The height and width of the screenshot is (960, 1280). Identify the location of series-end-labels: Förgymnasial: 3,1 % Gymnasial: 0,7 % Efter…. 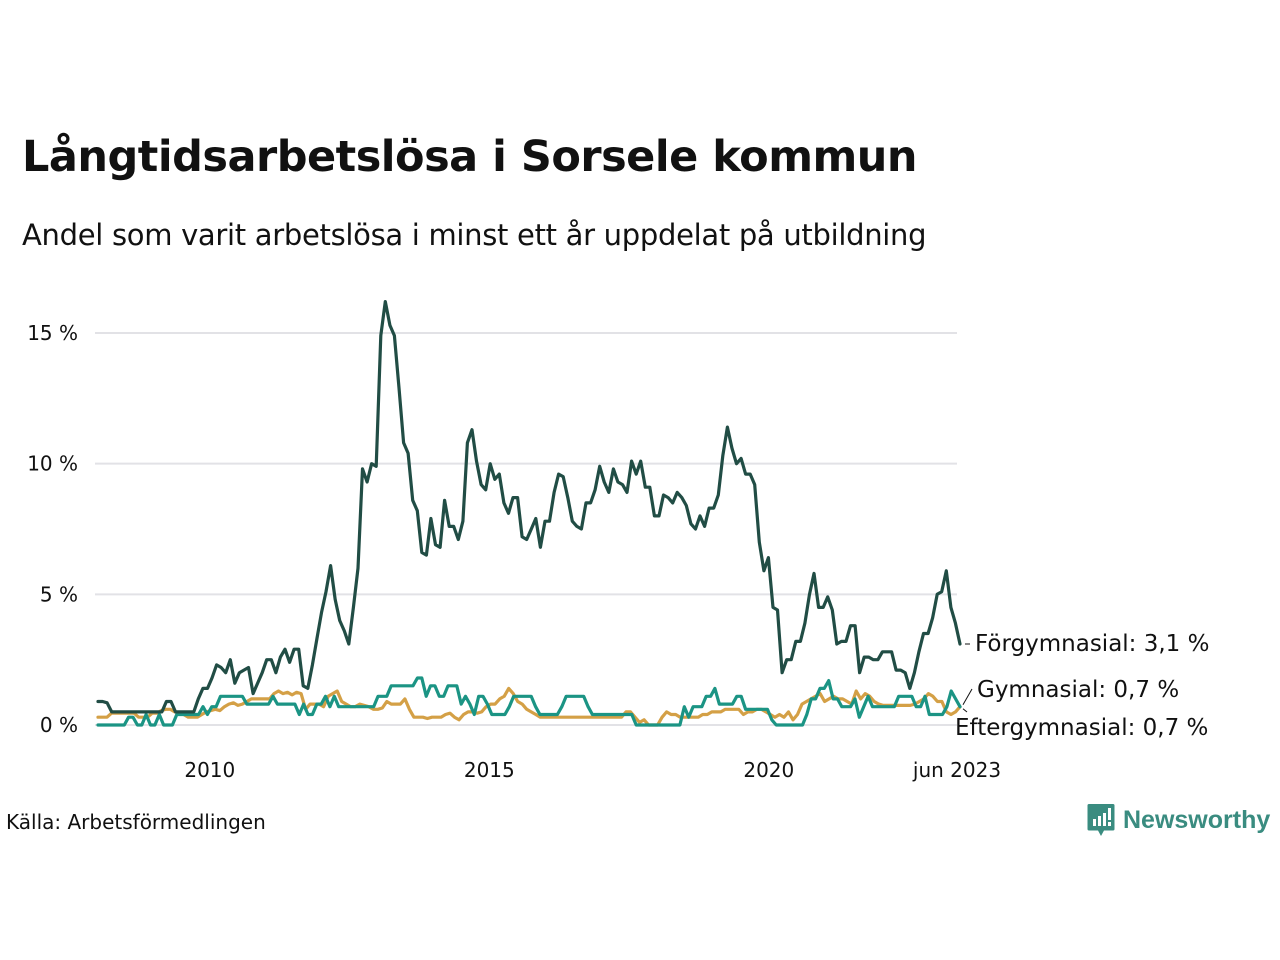
(1082, 686).